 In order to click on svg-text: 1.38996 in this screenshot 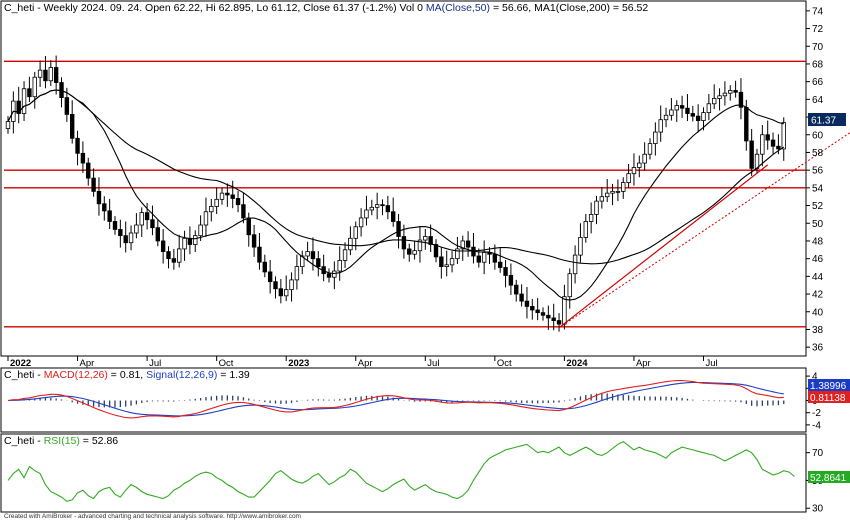, I will do `click(828, 386)`.